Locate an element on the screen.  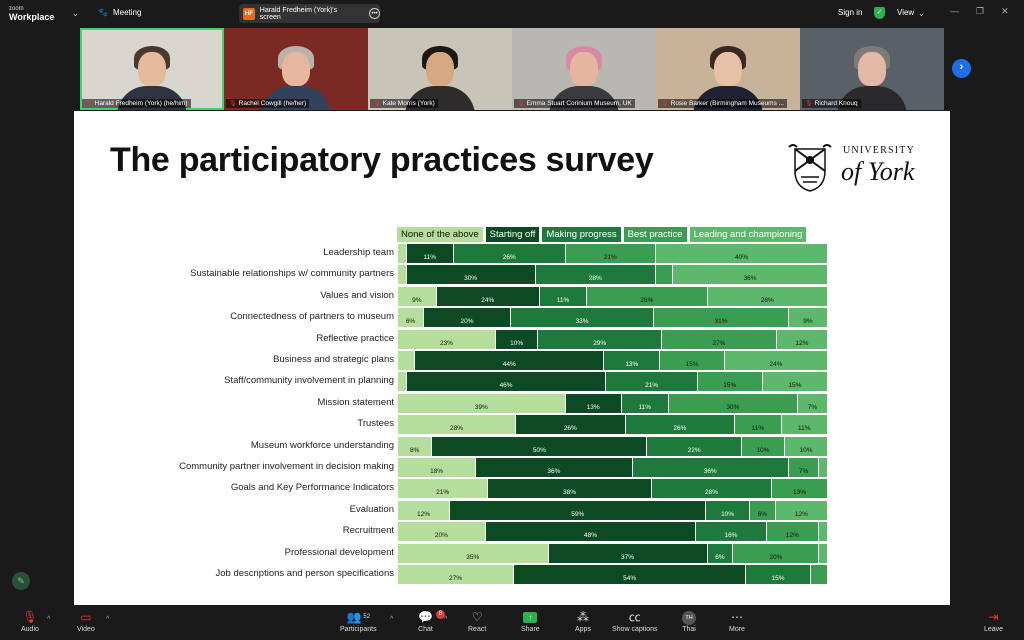
annotate-pen-icon: ✎ is located at coordinates (21, 581).